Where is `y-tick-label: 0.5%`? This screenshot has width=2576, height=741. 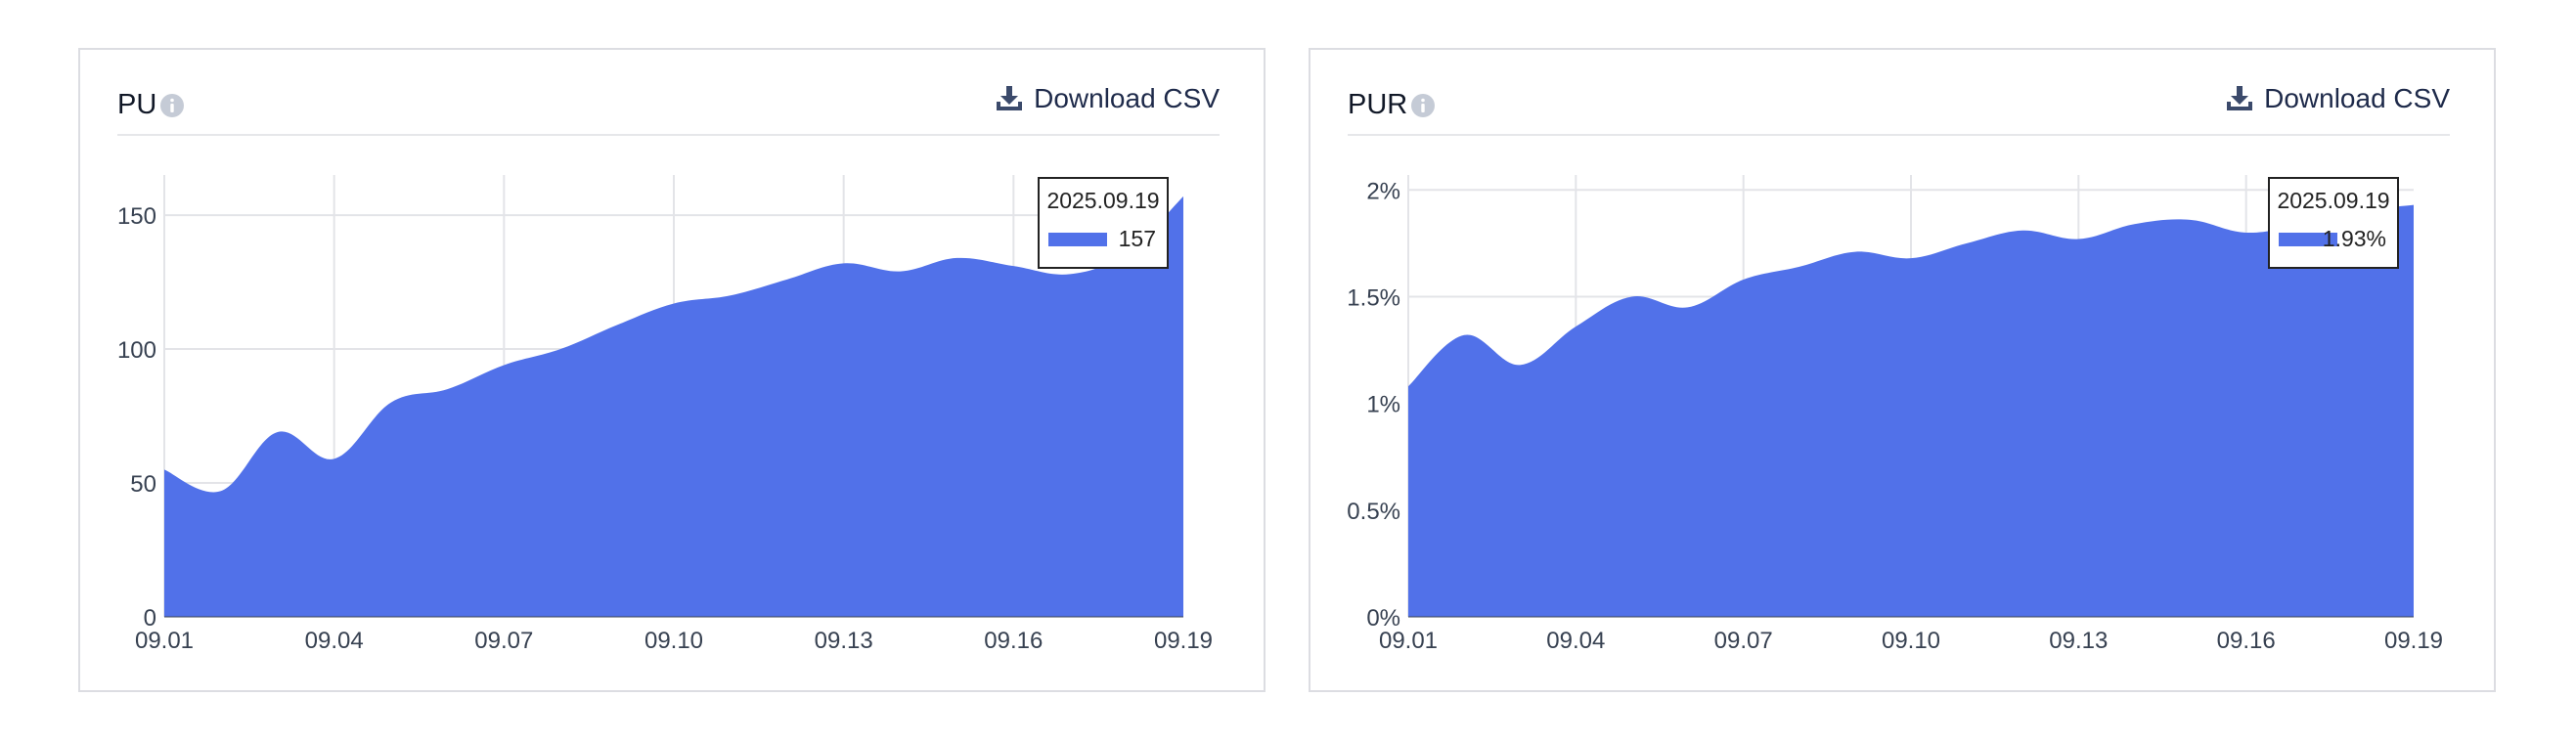 y-tick-label: 0.5% is located at coordinates (1373, 512).